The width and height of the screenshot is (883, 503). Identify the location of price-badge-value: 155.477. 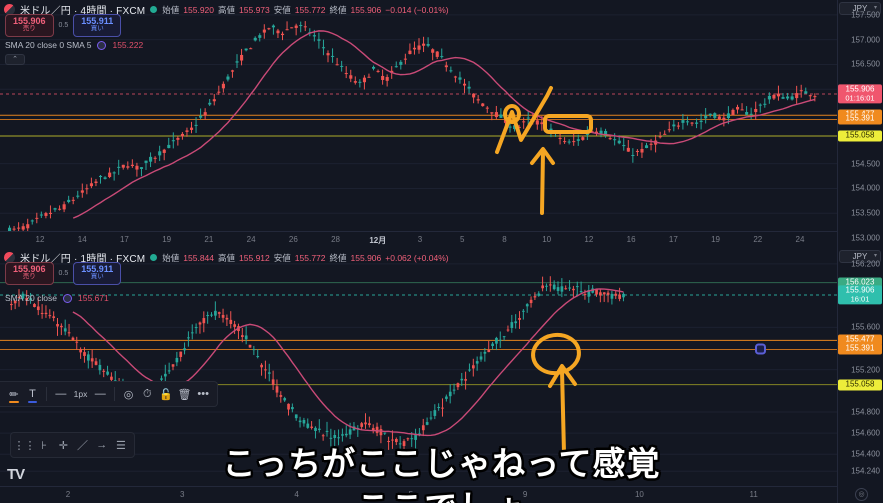
(860, 339).